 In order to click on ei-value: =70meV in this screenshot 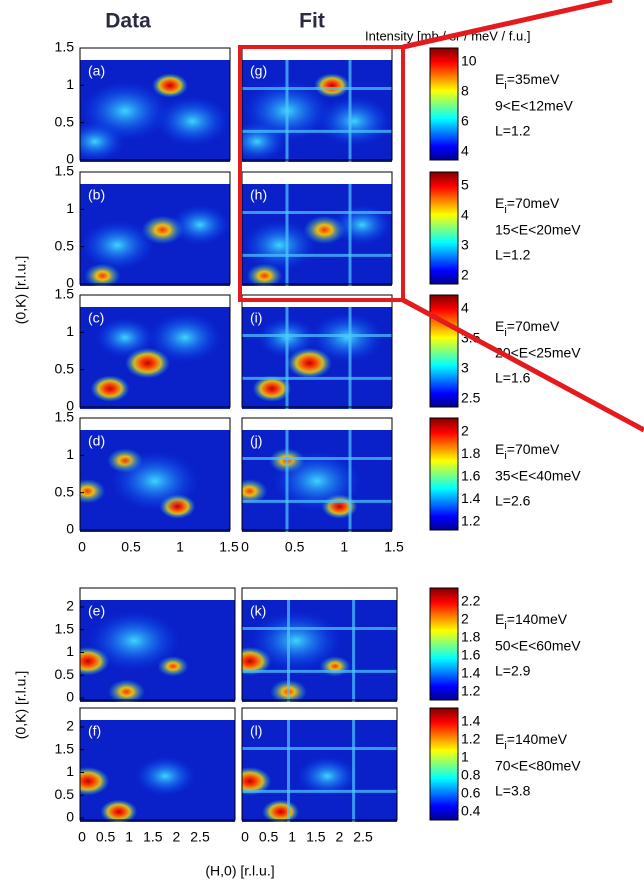, I will do `click(533, 326)`.